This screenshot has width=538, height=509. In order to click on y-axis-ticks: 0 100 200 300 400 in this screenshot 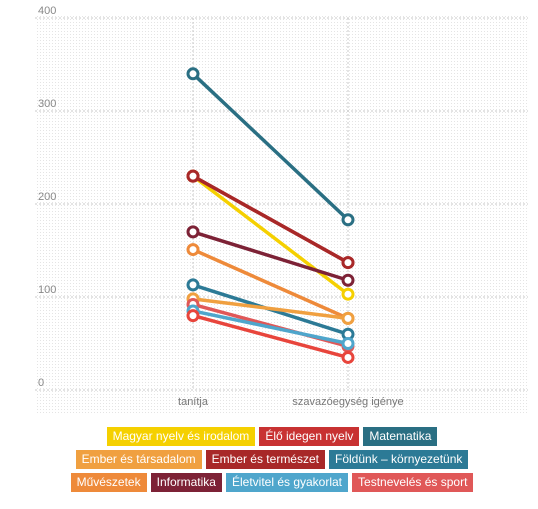, I will do `click(47, 197)`.